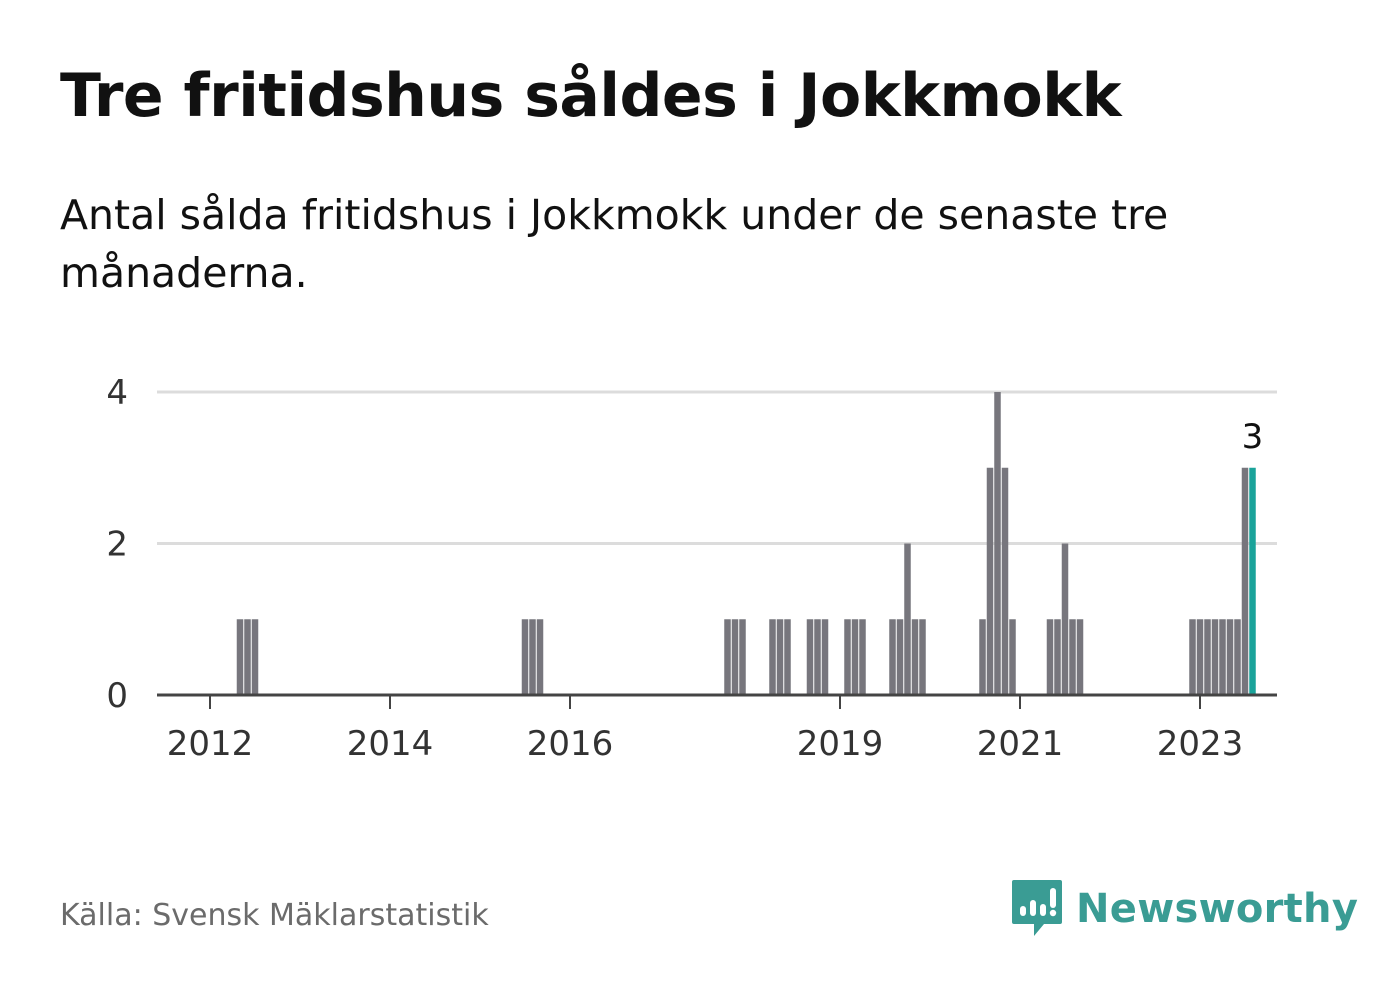 The width and height of the screenshot is (1382, 999). Describe the element at coordinates (570, 744) in the screenshot. I see `x-tick-label-2016: 2016` at that location.